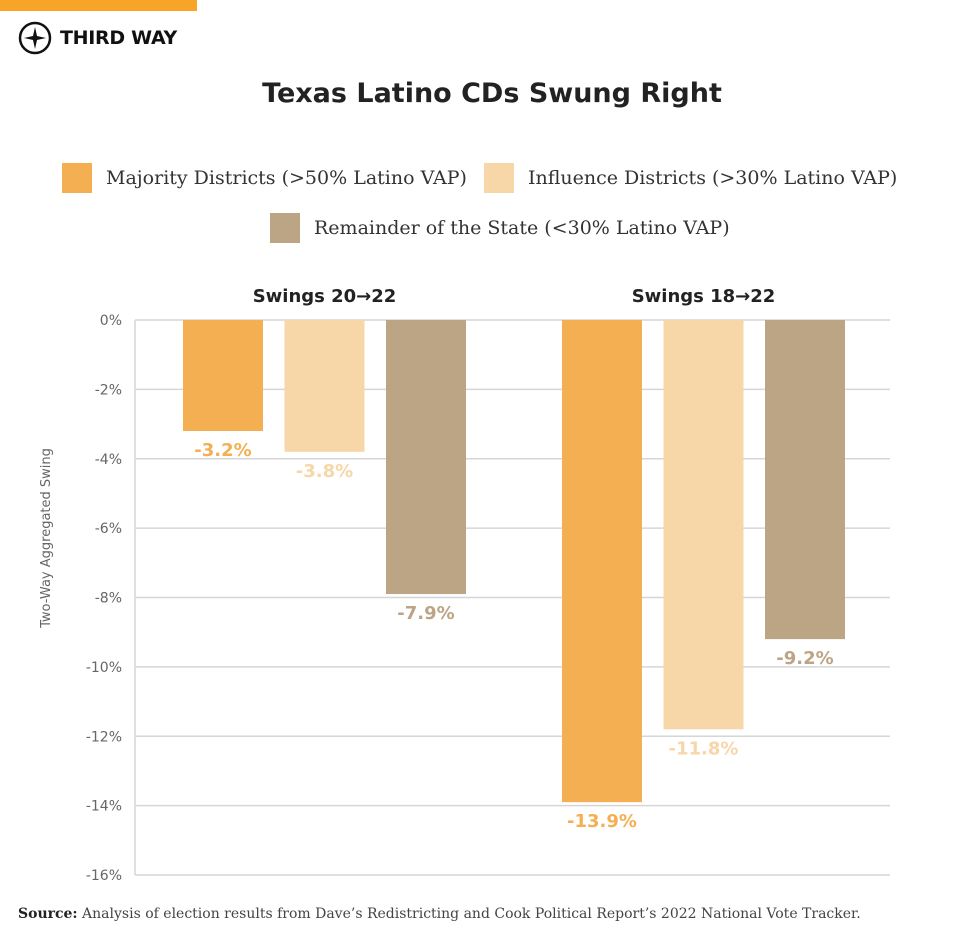  Describe the element at coordinates (522, 228) in the screenshot. I see `legend-label: Remainder of the State (<30% Latino VAP)` at that location.